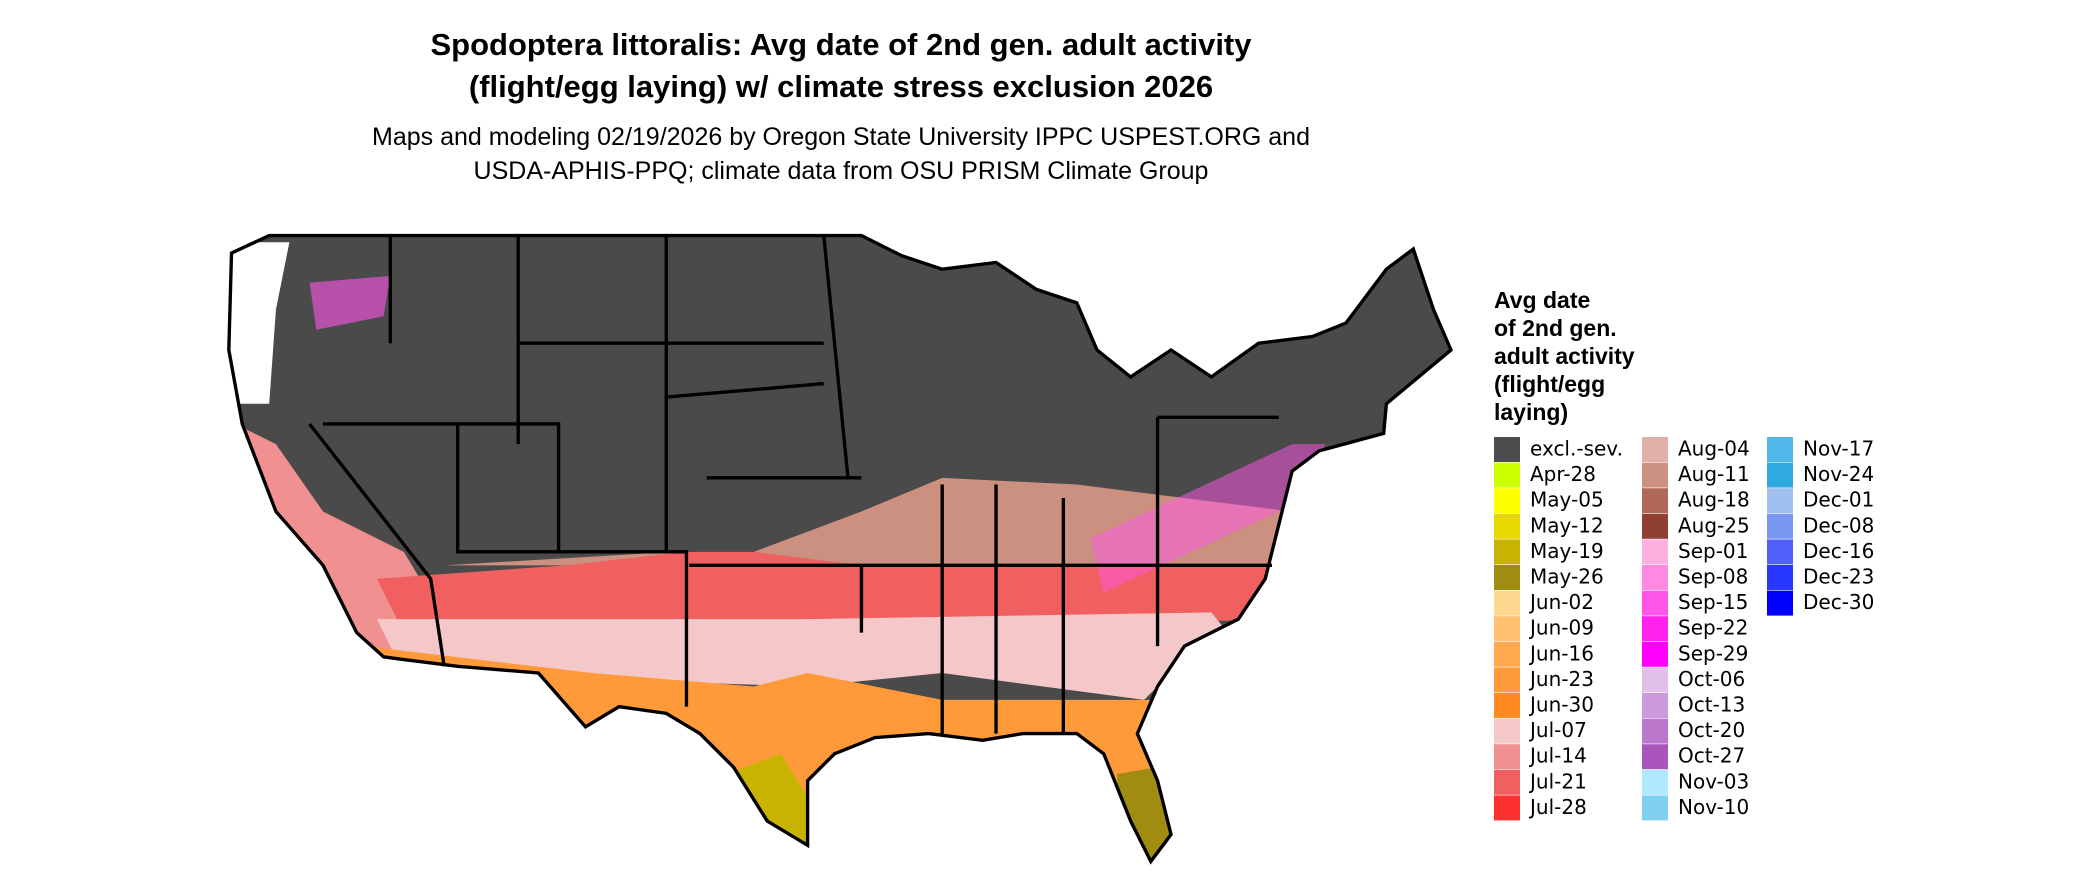 The image size is (2100, 892). What do you see at coordinates (1557, 807) in the screenshot?
I see `legend-label: Jul-28` at bounding box center [1557, 807].